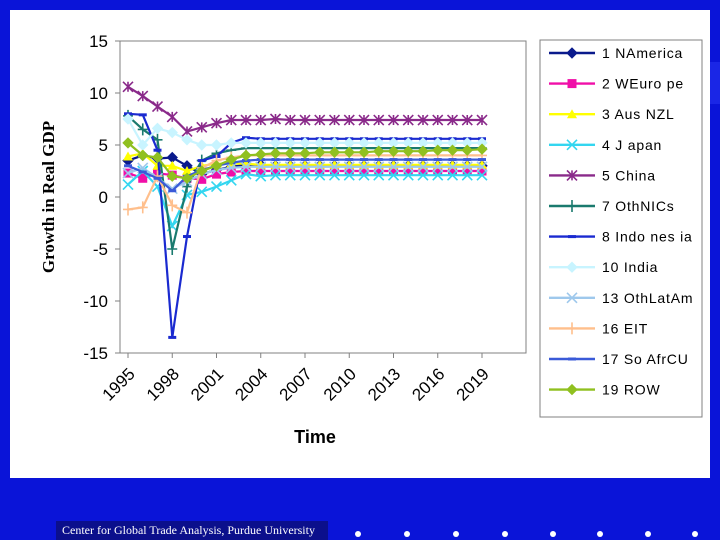 This screenshot has height=540, width=720. Describe the element at coordinates (598, 328) in the screenshot. I see `legend-item: 16 EIT` at that location.